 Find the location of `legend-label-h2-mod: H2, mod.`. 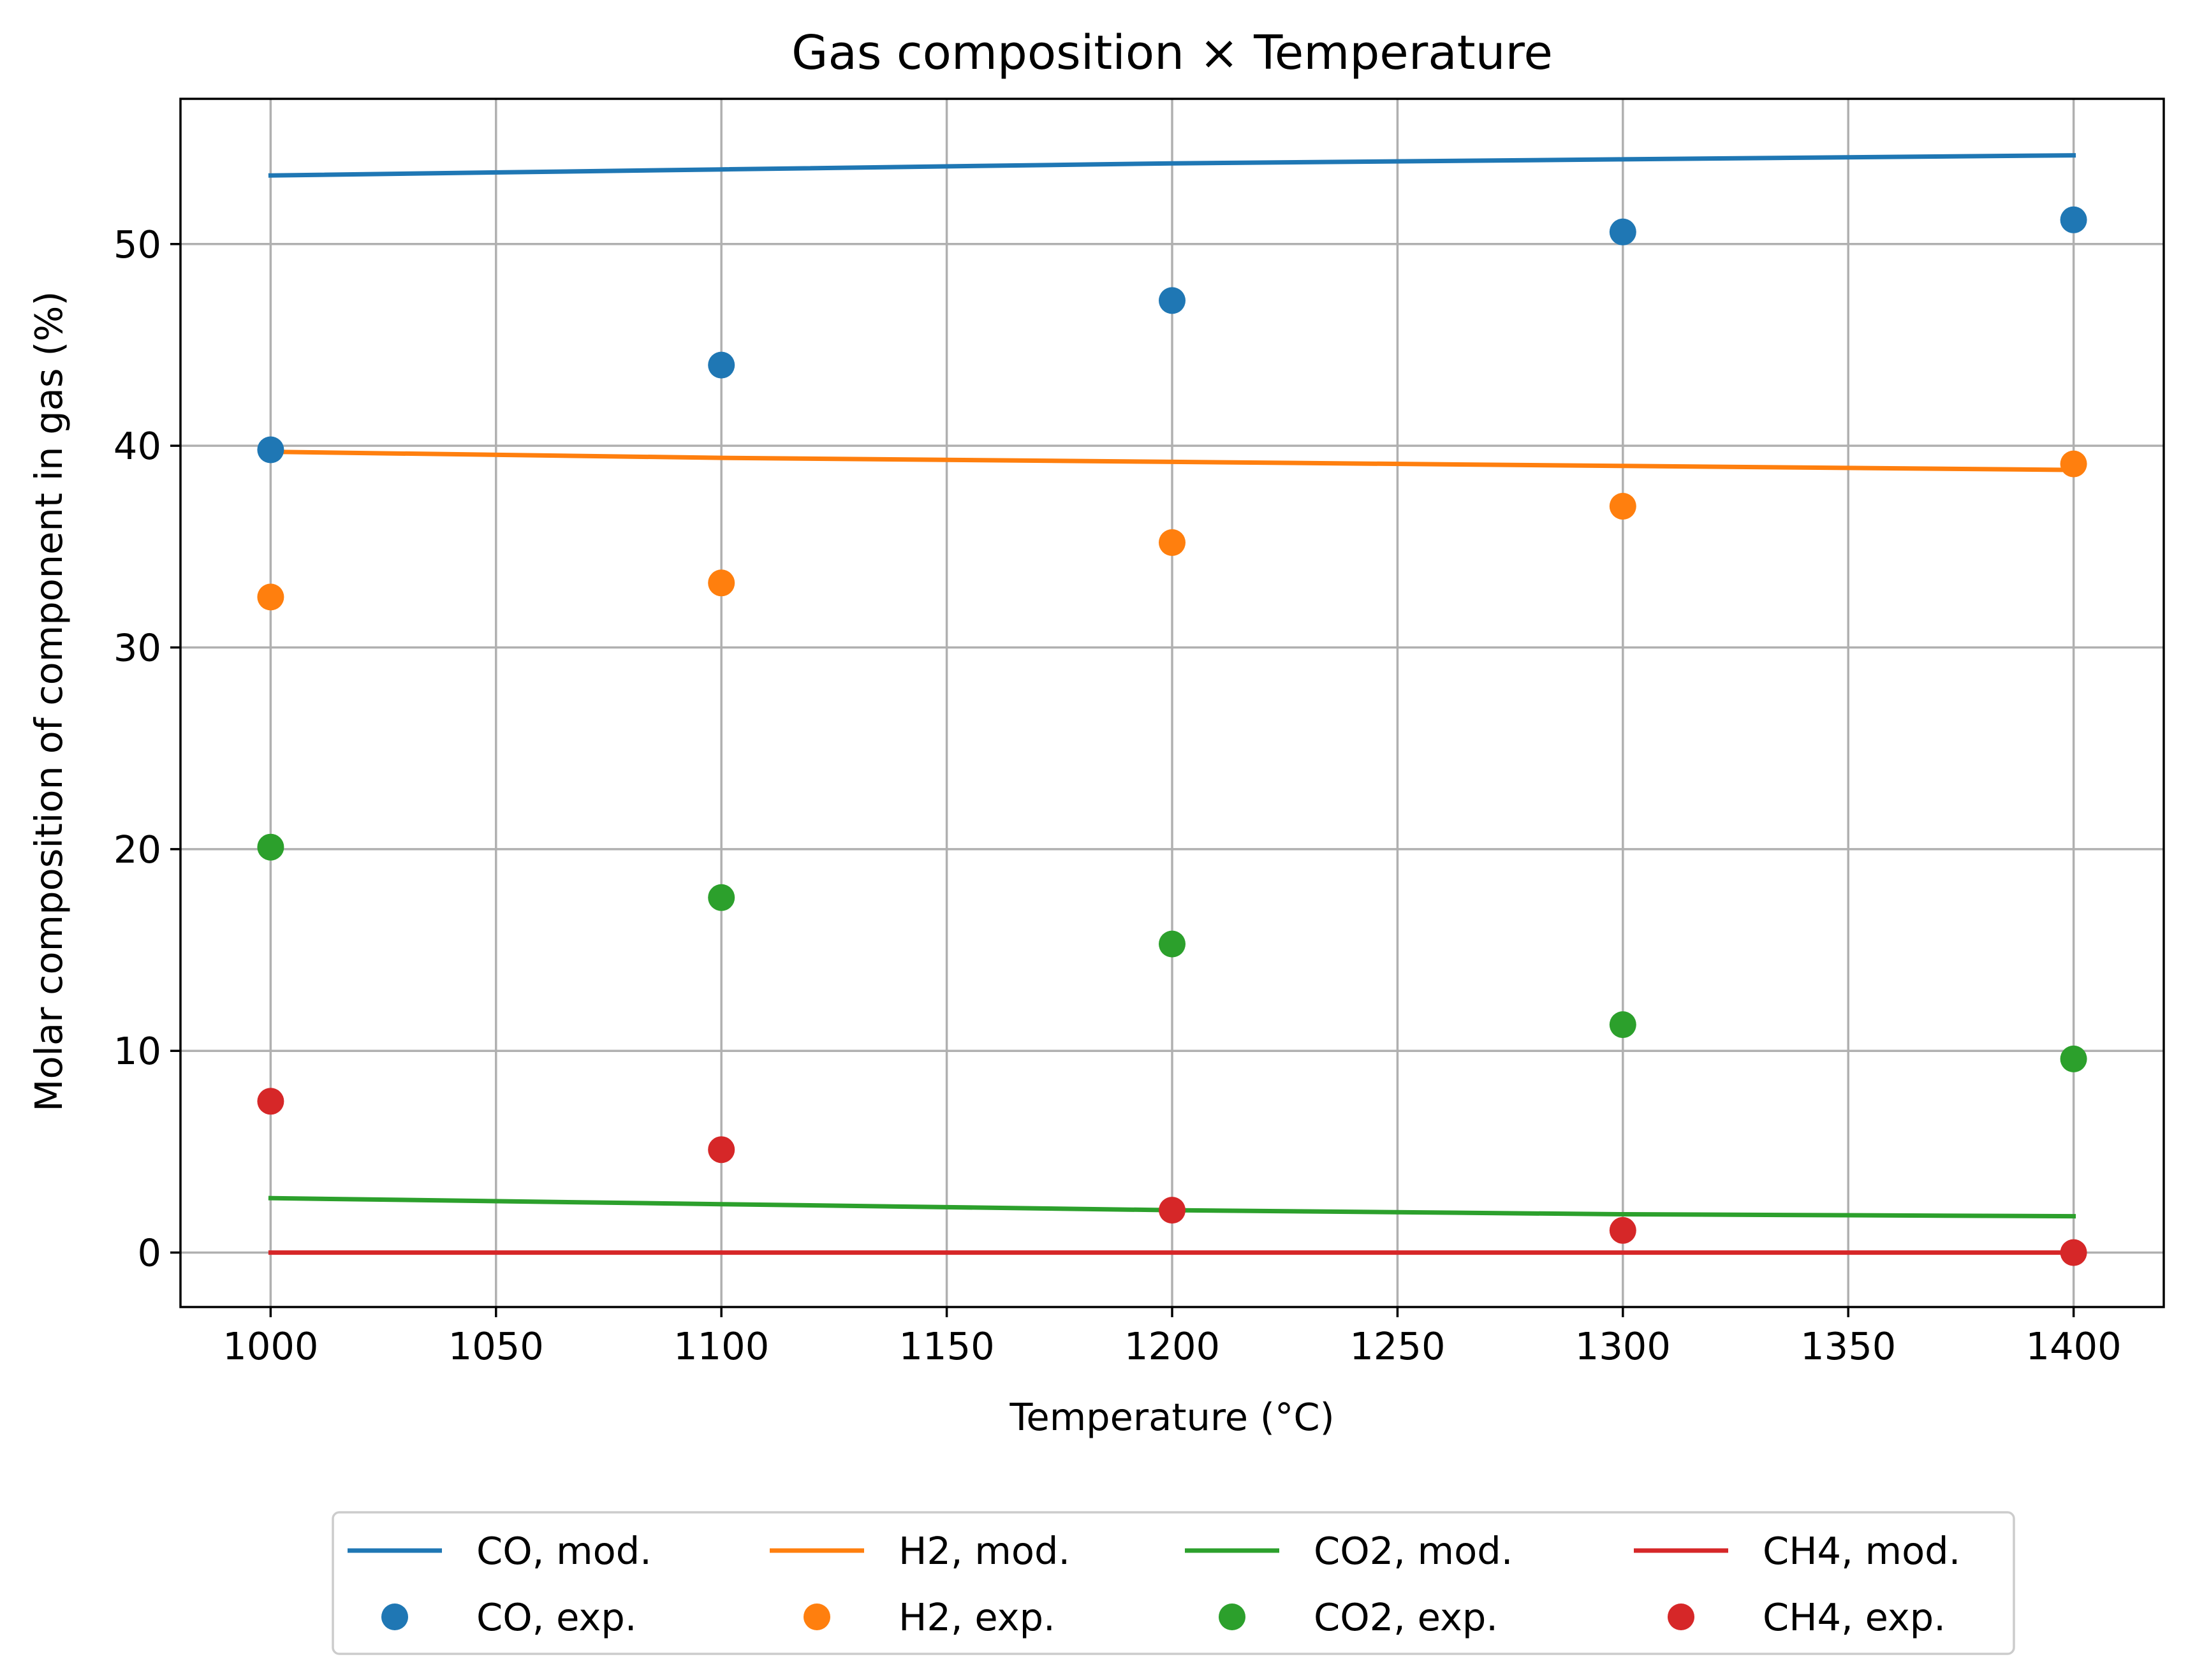

legend-label-h2-mod: H2, mod. is located at coordinates (985, 1551).